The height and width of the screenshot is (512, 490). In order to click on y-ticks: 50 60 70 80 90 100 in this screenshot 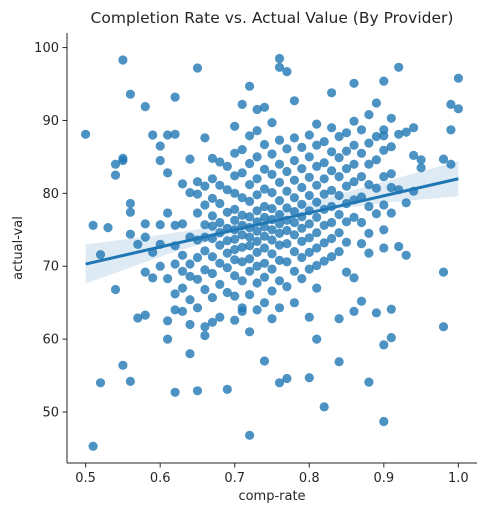, I will do `click(50, 230)`.